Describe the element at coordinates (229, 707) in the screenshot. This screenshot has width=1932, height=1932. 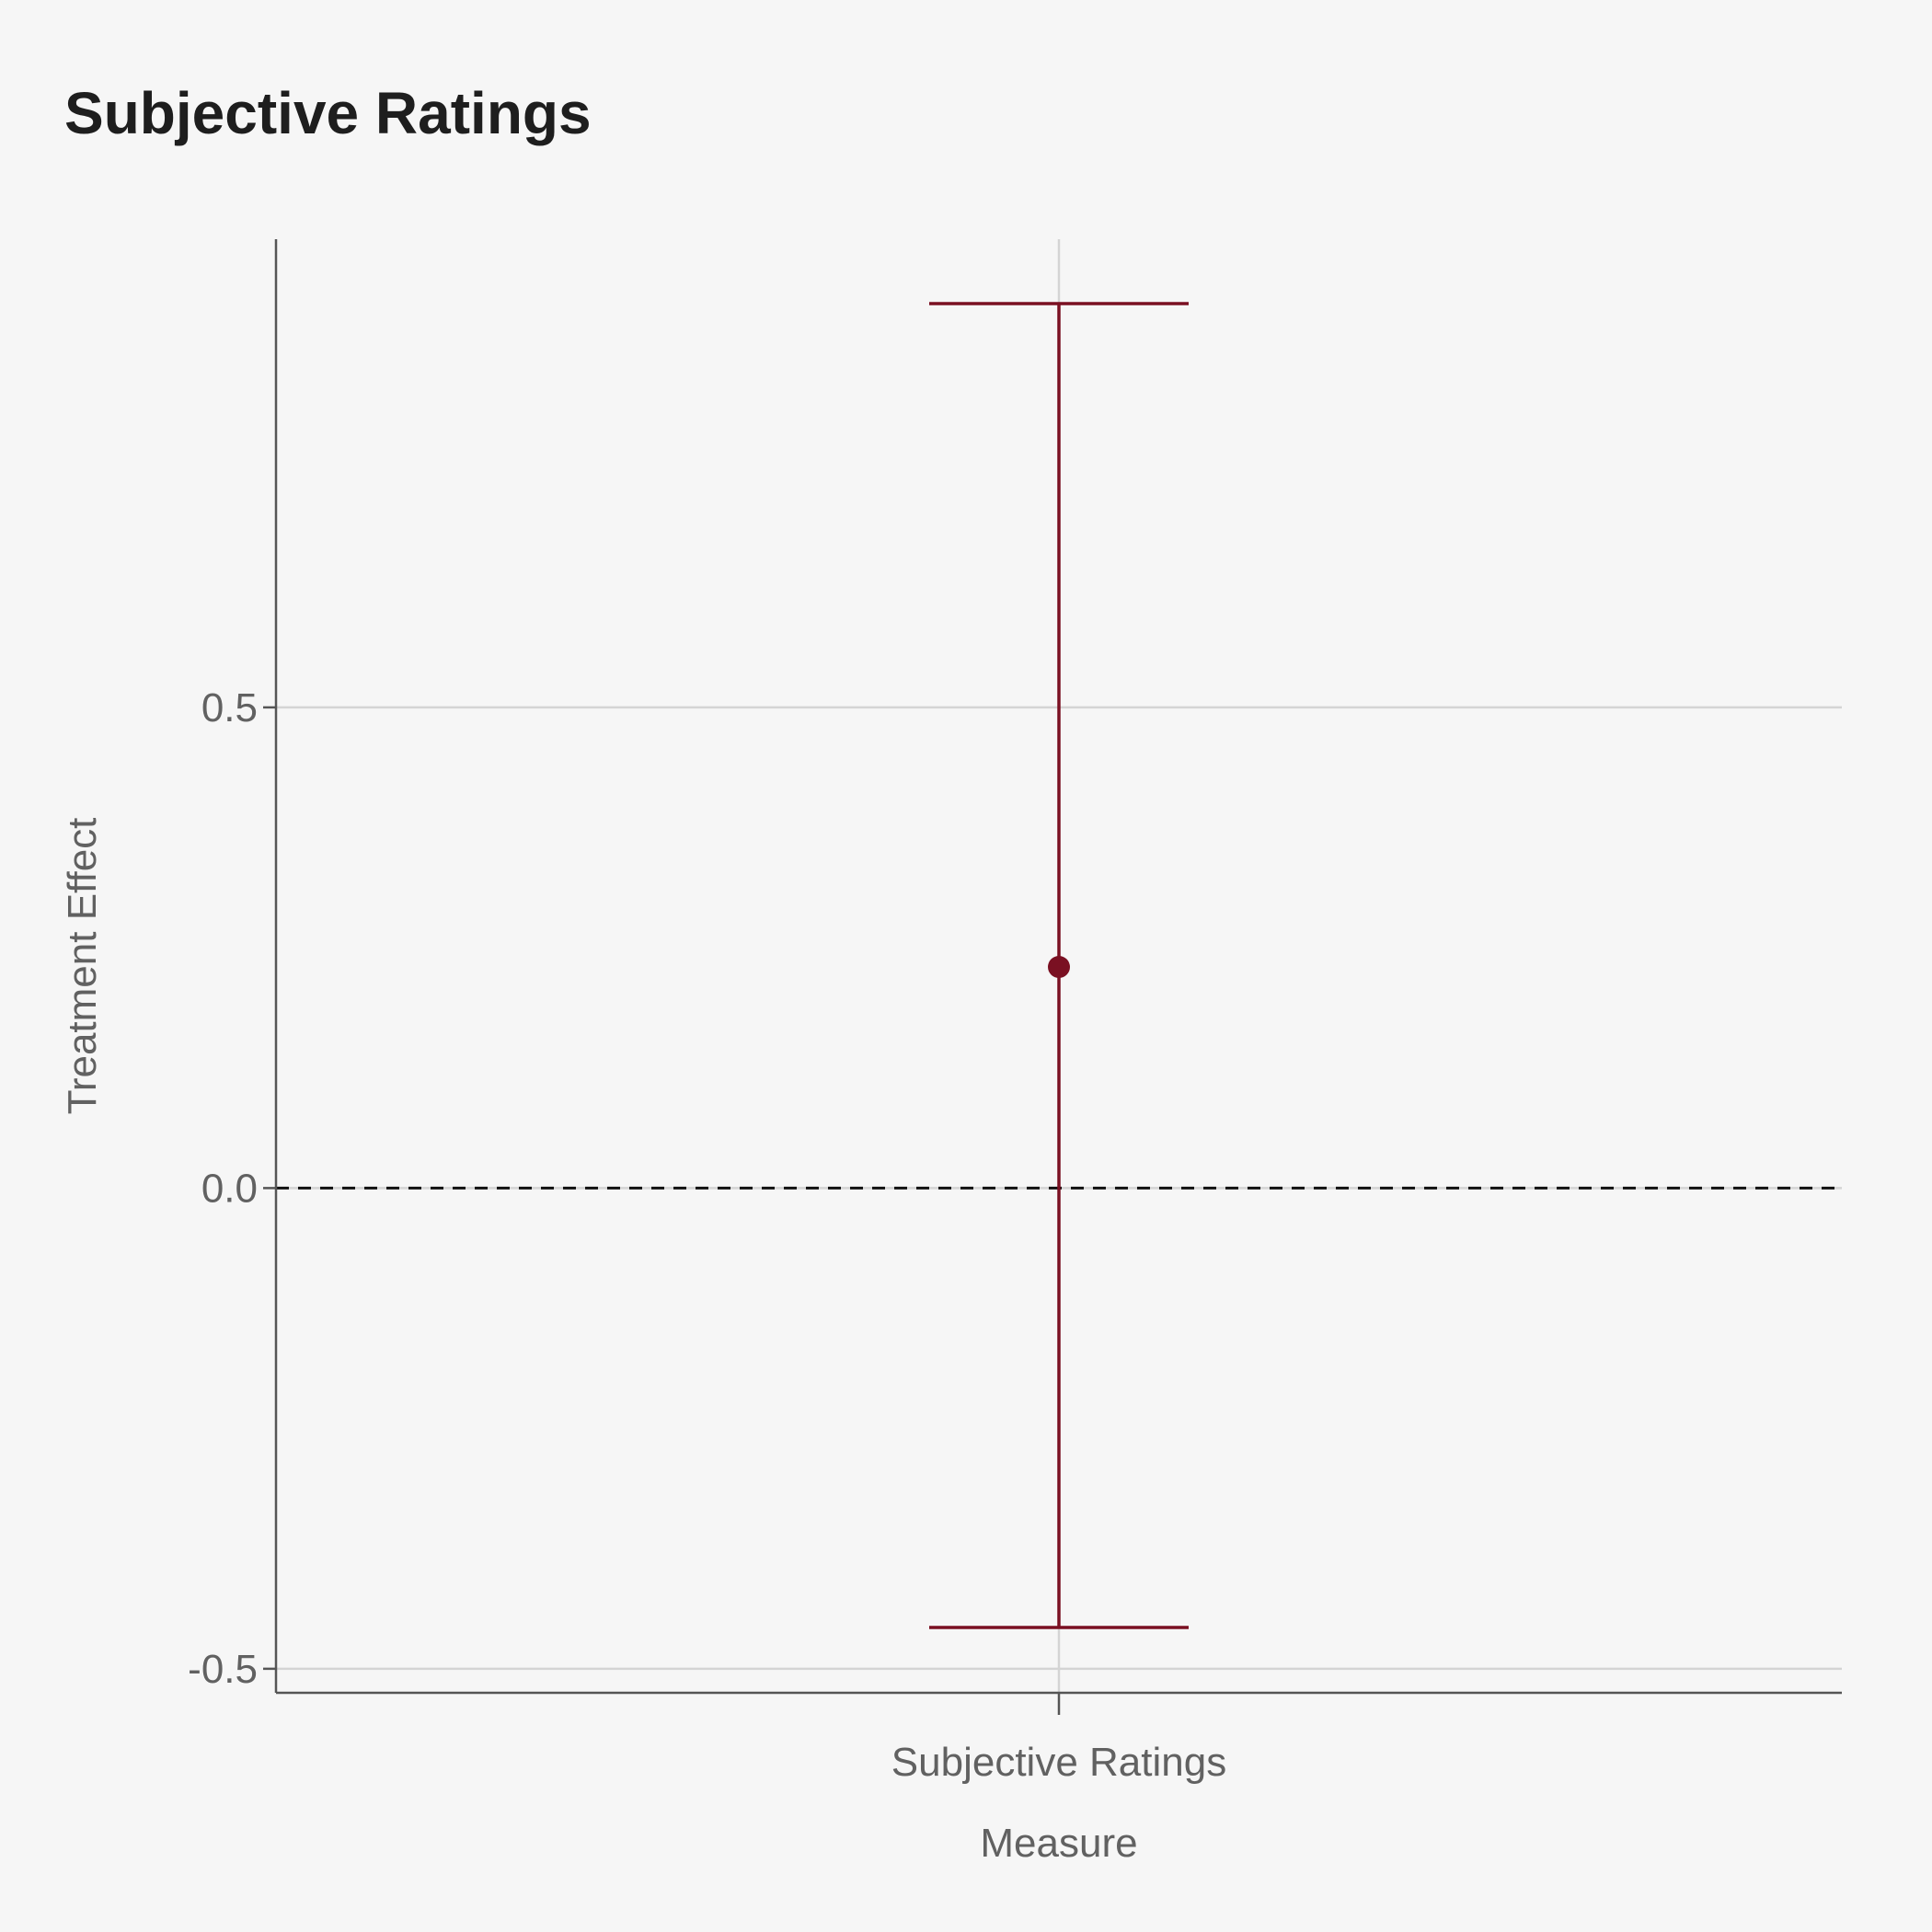
I see `y-tick-label: 0.5` at that location.